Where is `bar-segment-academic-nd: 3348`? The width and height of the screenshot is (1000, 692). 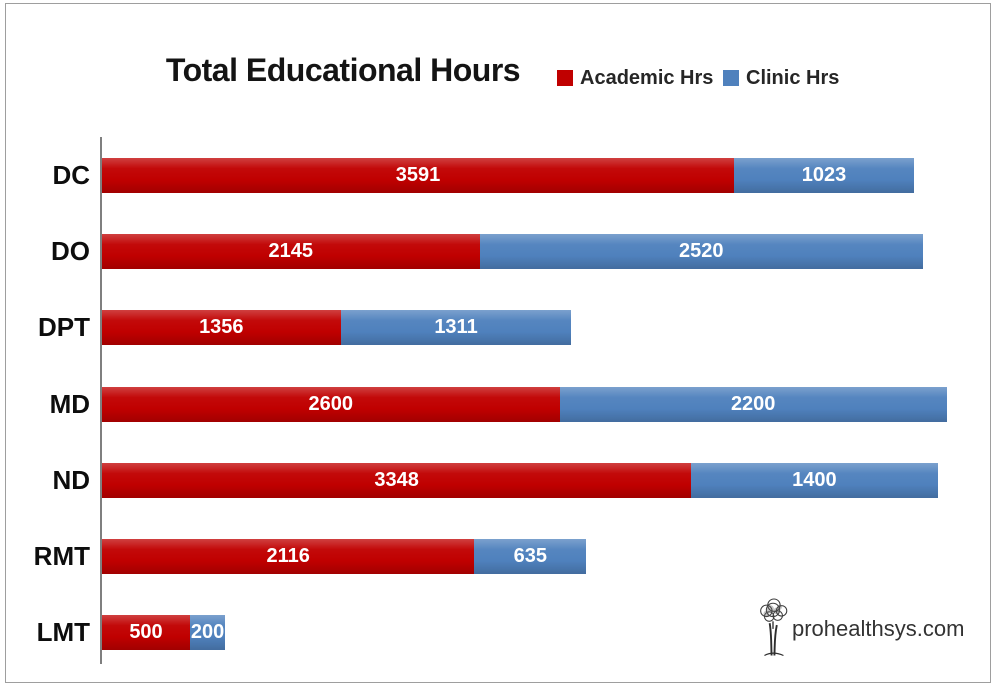
bar-segment-academic-nd: 3348 is located at coordinates (397, 480).